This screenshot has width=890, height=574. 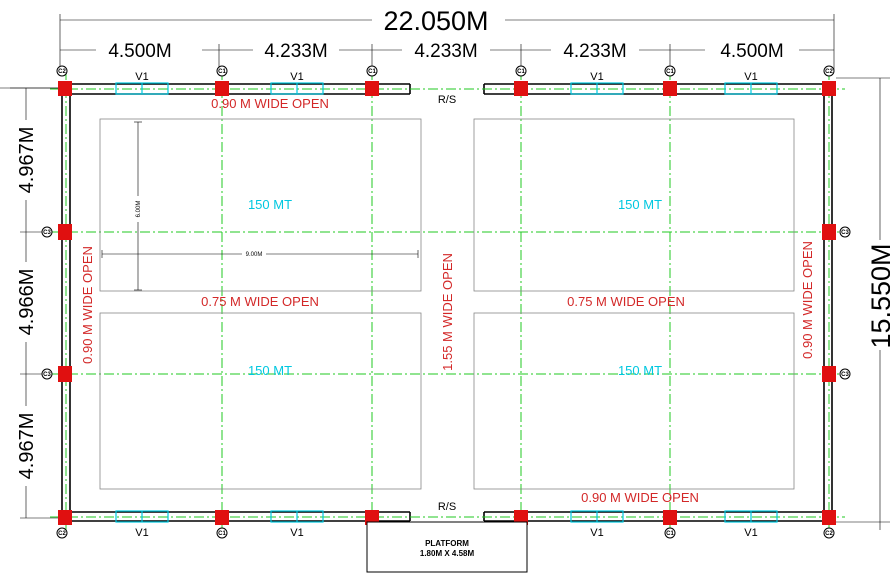 What do you see at coordinates (270, 204) in the screenshot?
I see `capacity-top-left: 150 MT` at bounding box center [270, 204].